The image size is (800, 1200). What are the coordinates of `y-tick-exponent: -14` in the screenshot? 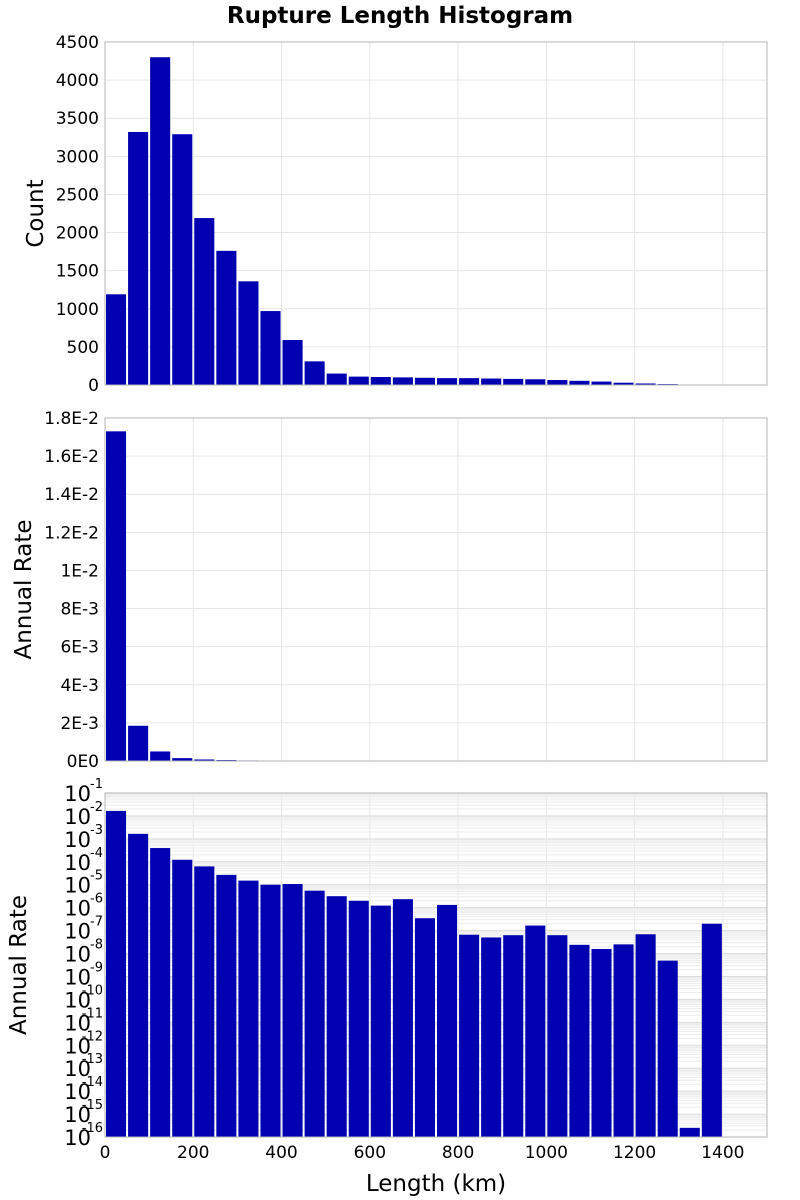 It's located at (92, 1082).